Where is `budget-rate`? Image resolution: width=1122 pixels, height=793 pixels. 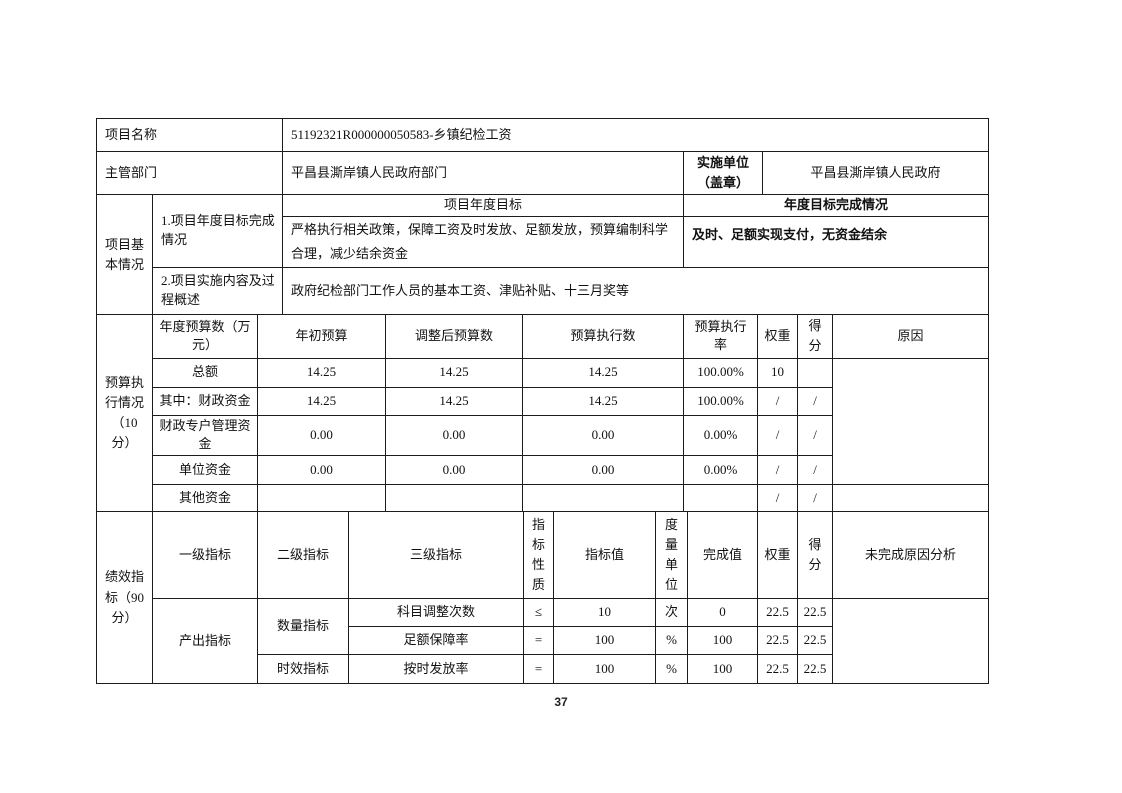 budget-rate is located at coordinates (720, 498).